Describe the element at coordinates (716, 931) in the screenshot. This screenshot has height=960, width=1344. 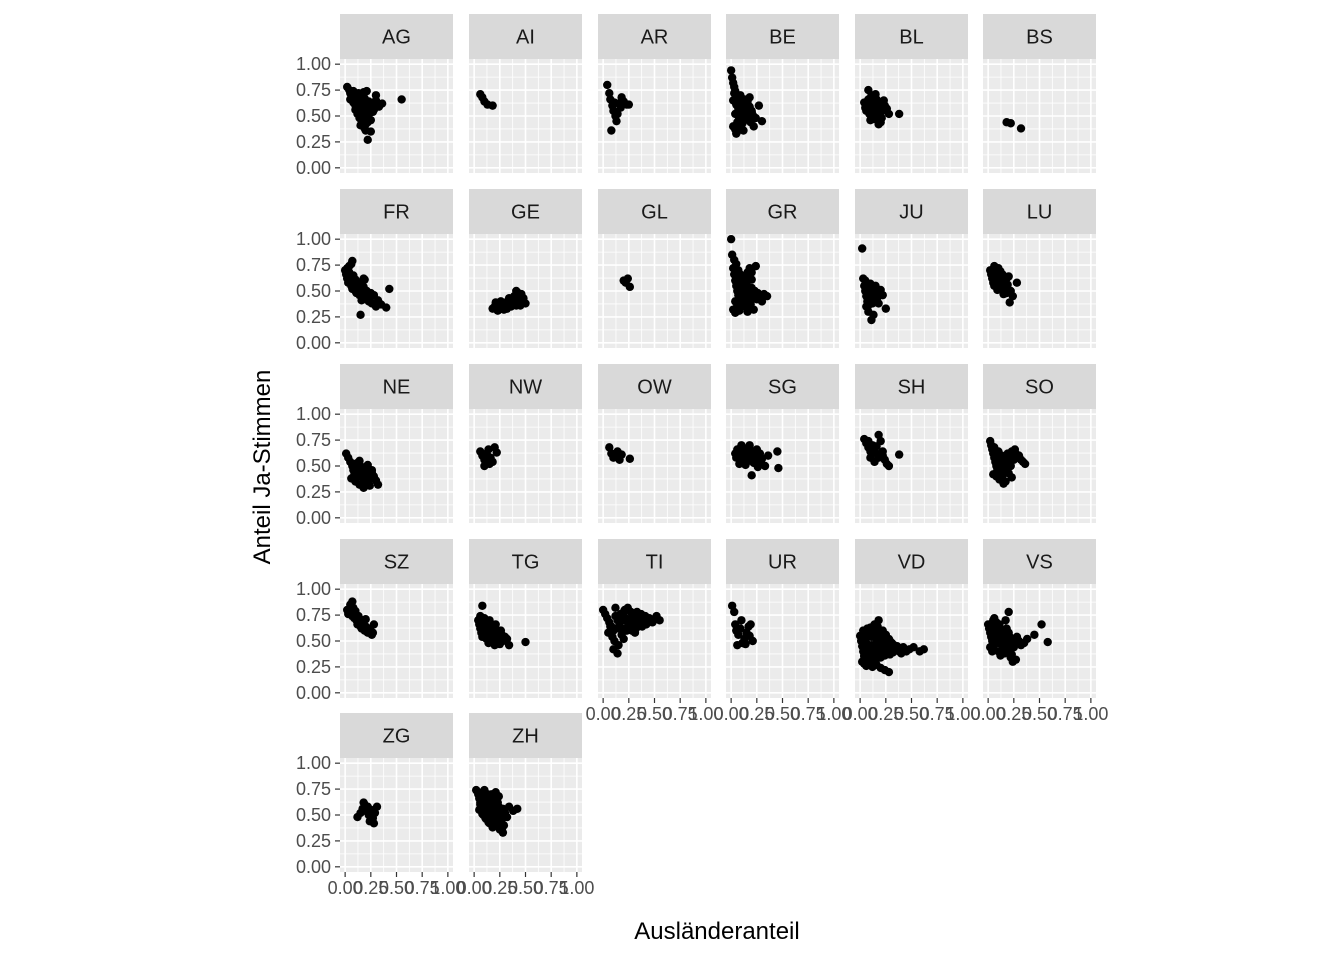
I see `x-axis-title: Ausländeranteil` at that location.